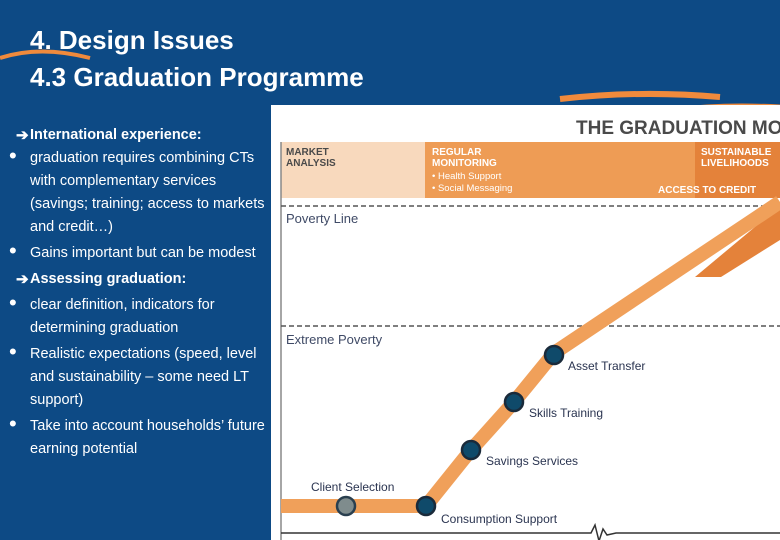  What do you see at coordinates (352, 487) in the screenshot?
I see `client-selection-label: Client Selection` at bounding box center [352, 487].